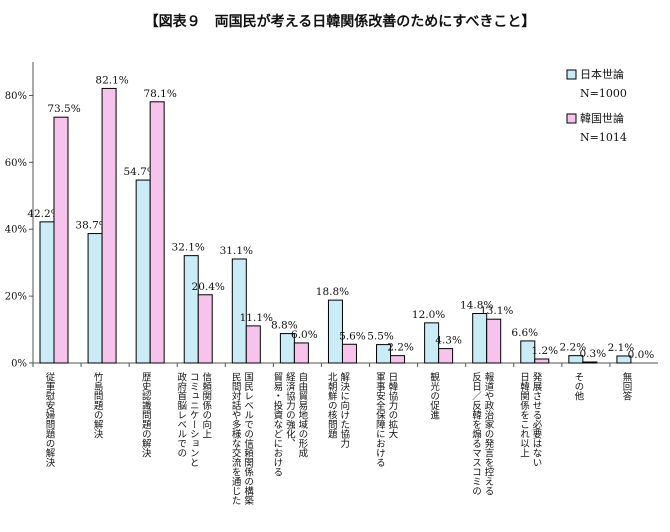  Describe the element at coordinates (159, 94) in the screenshot. I see `data-label: 78.1%` at that location.